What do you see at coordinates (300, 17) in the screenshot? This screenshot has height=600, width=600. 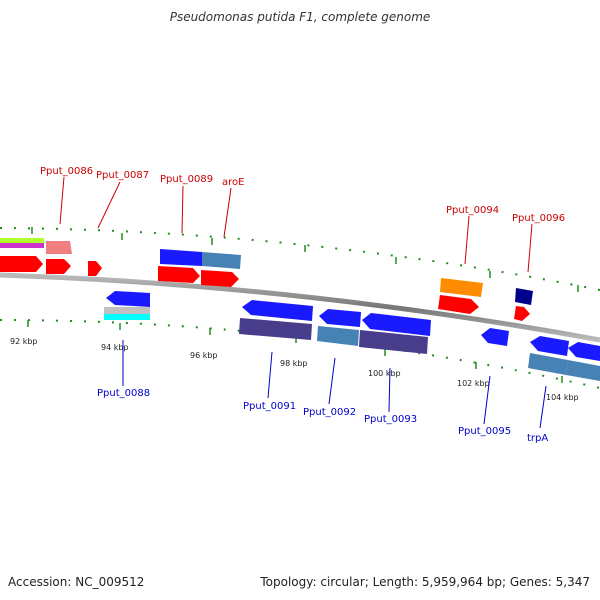 I see `map-title: Pseudomonas putida F1, complete genome` at bounding box center [300, 17].